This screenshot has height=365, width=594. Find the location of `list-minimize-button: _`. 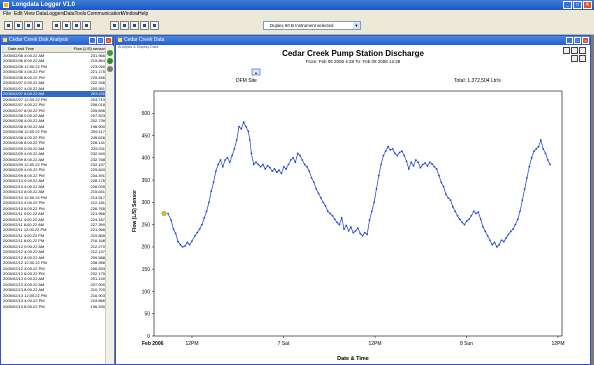

list-minimize-button: _ is located at coordinates (92, 40).